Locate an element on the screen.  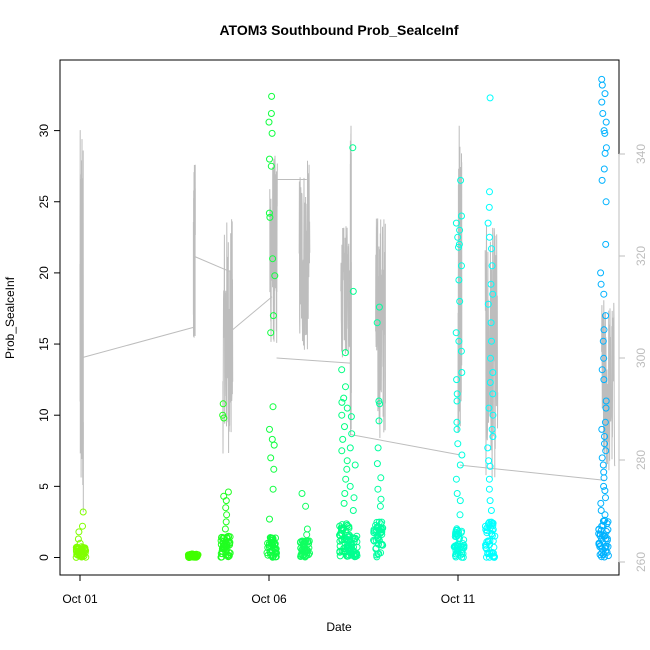
y-axis-label: Prob_SealceInf is located at coordinates (10, 317).